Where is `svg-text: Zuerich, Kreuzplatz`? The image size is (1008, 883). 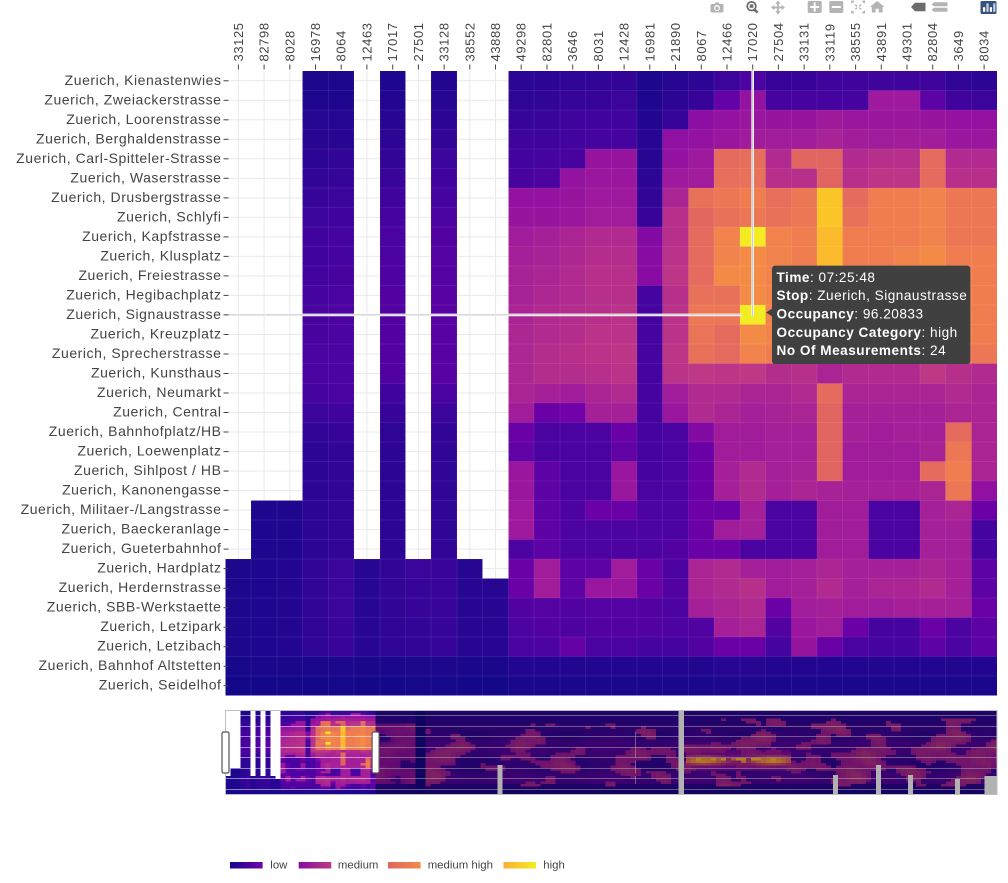 svg-text: Zuerich, Kreuzplatz is located at coordinates (155, 334).